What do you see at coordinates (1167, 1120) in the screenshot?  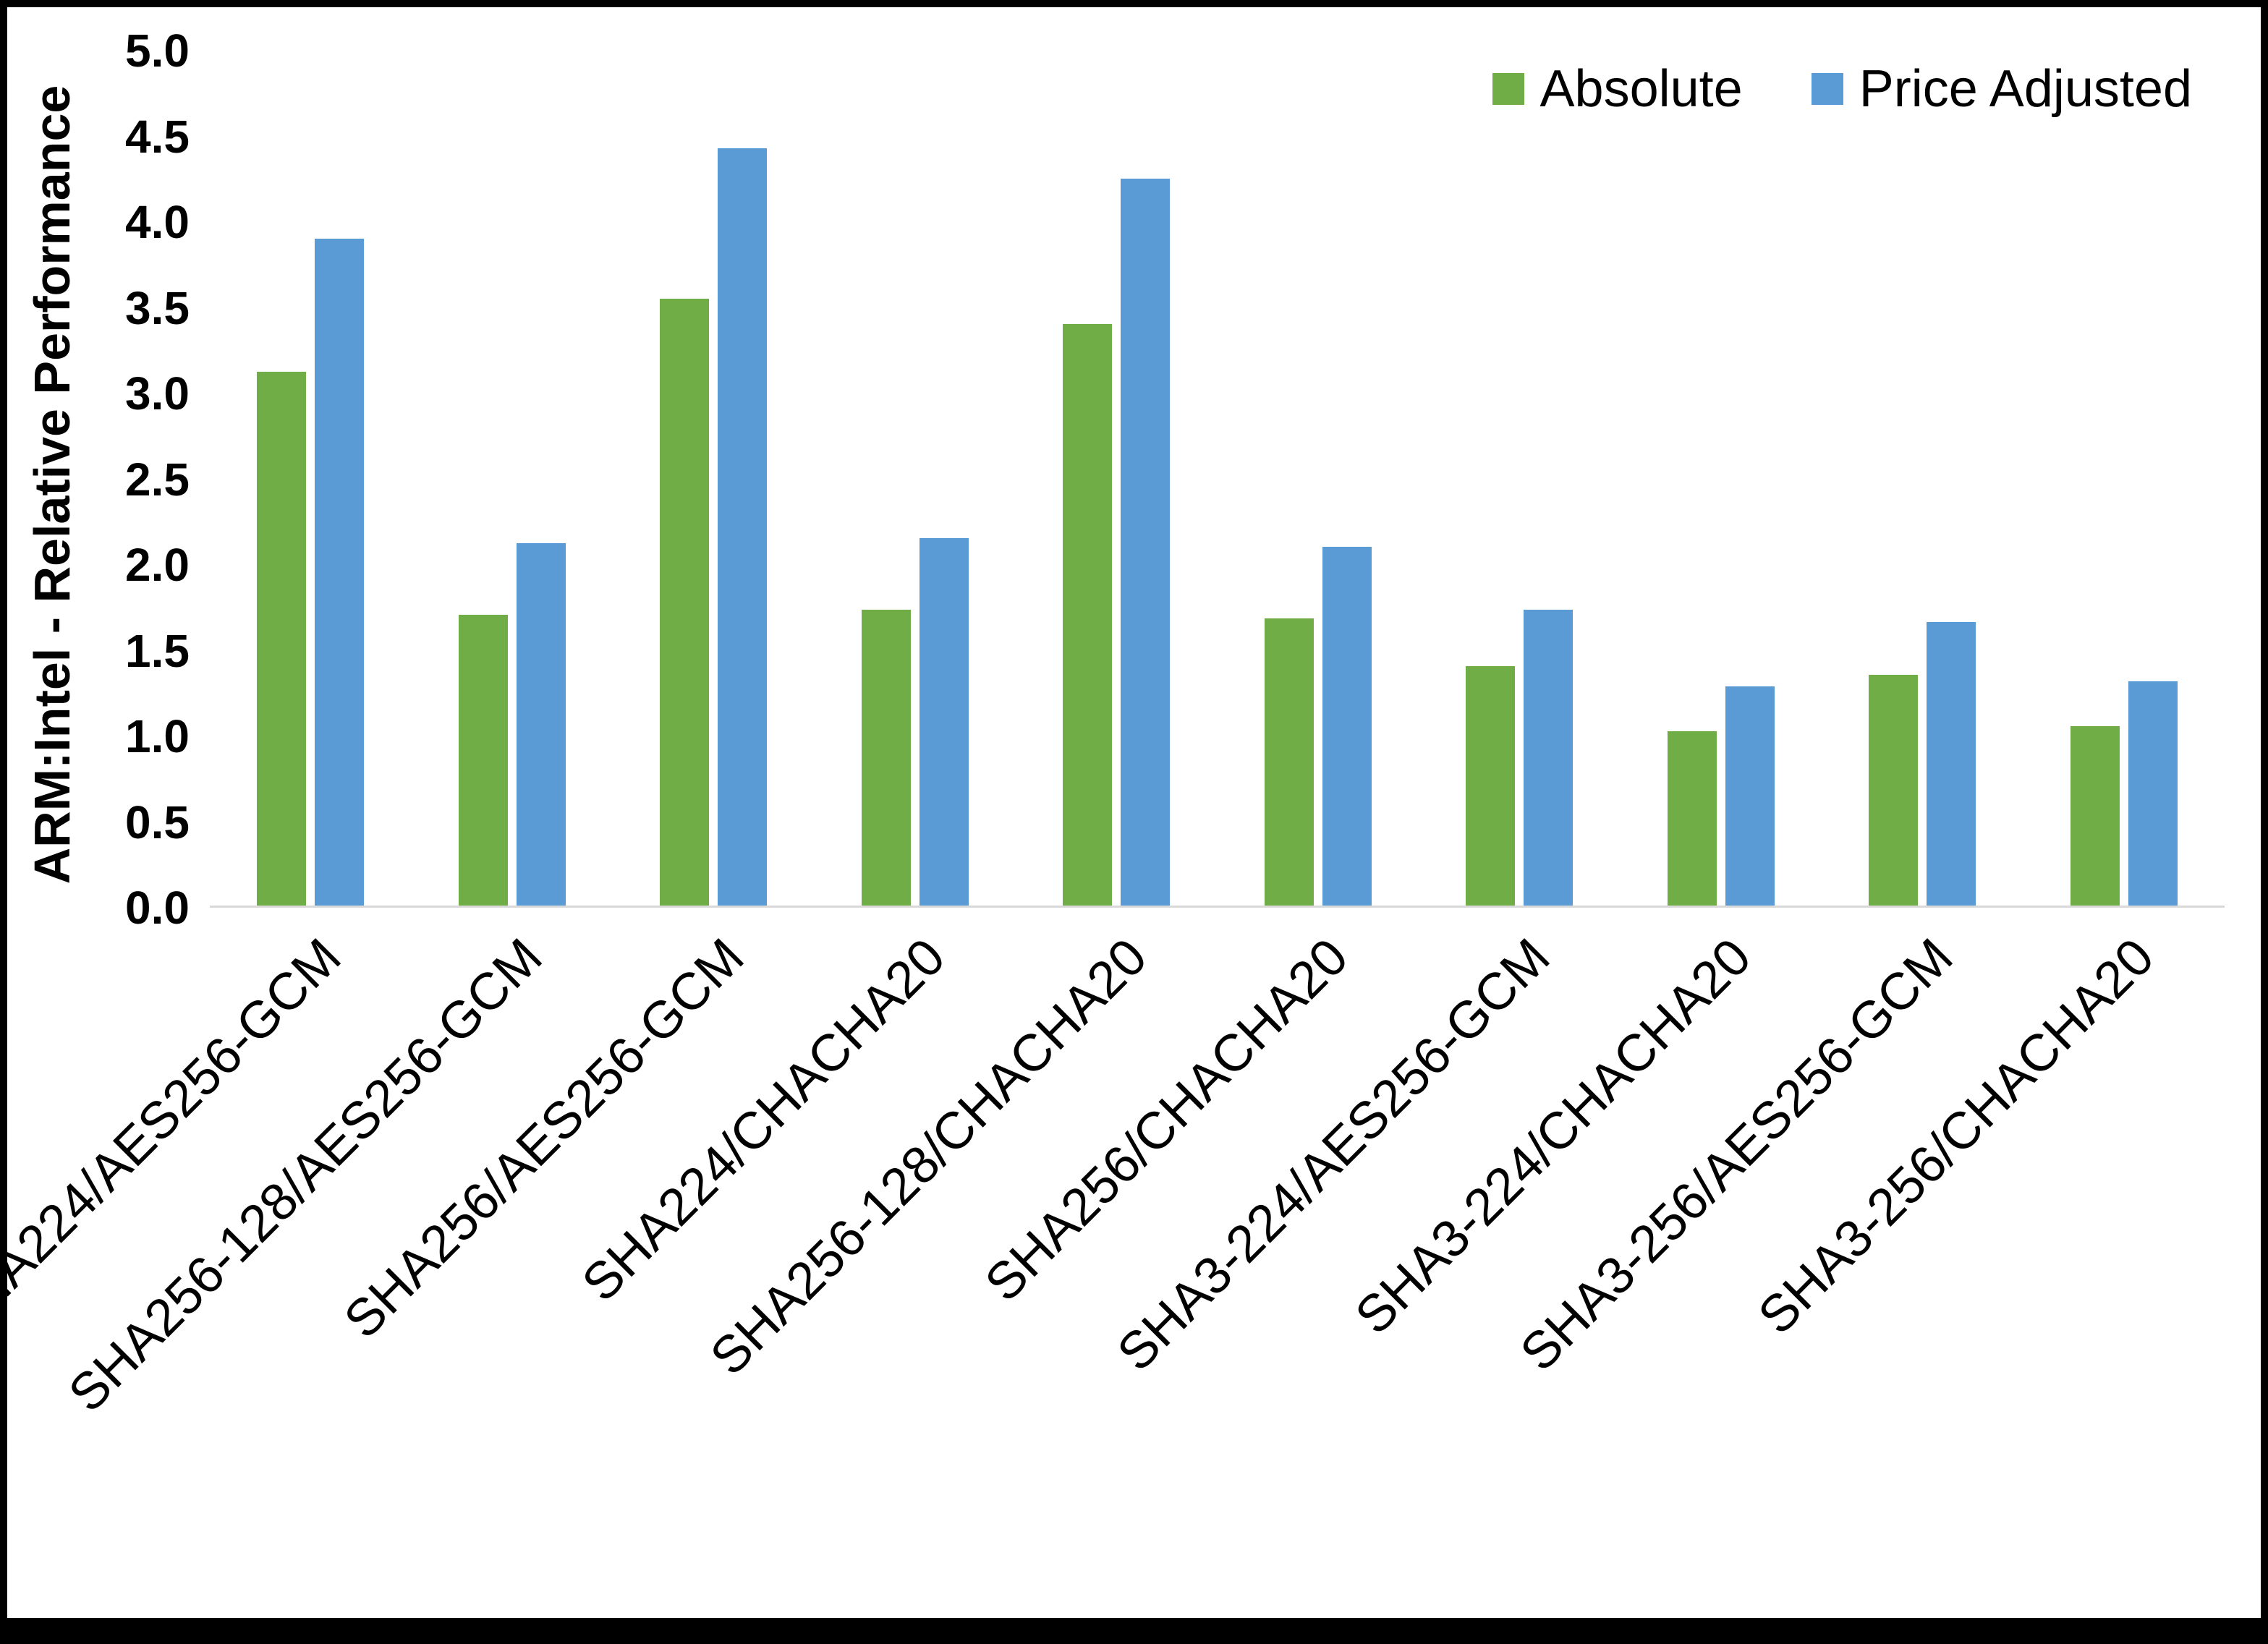 I see `x-category-label: SHA256/CHACHA20` at bounding box center [1167, 1120].